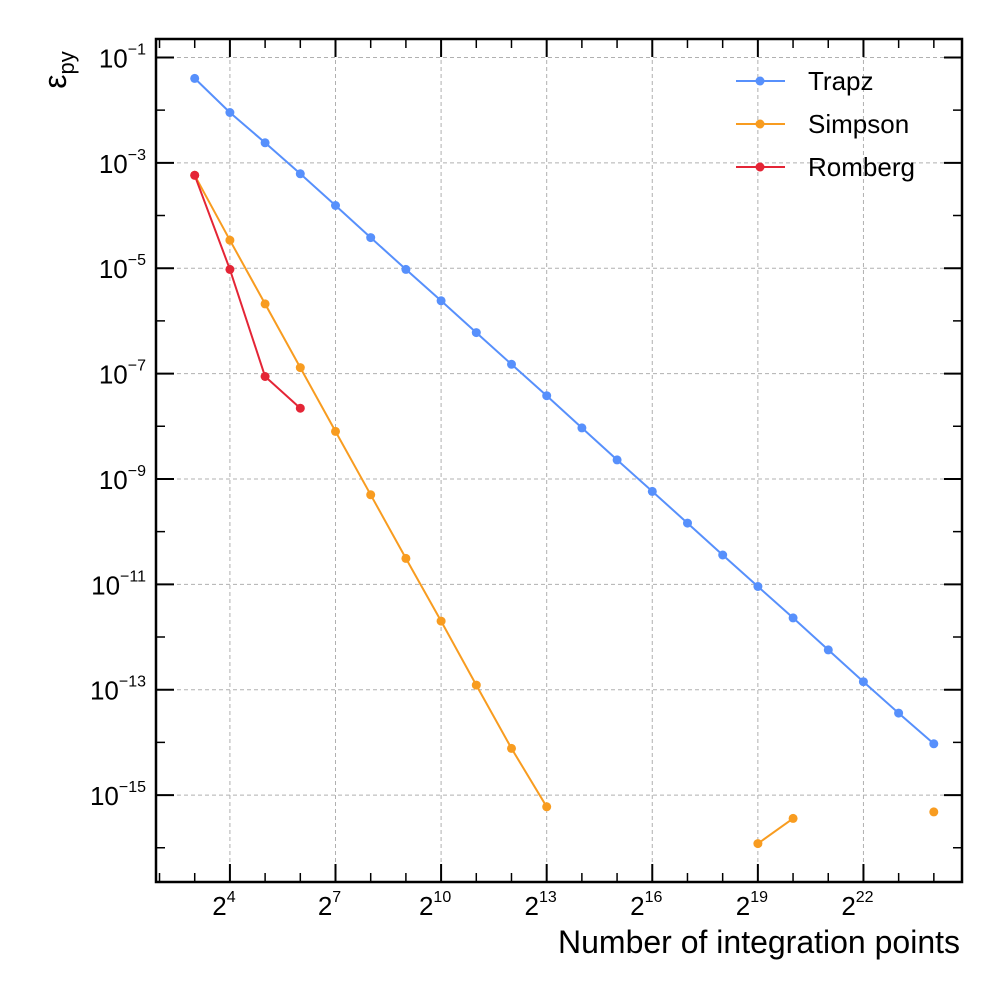  What do you see at coordinates (133, 576) in the screenshot?
I see `y-tick-exponent: −11` at bounding box center [133, 576].